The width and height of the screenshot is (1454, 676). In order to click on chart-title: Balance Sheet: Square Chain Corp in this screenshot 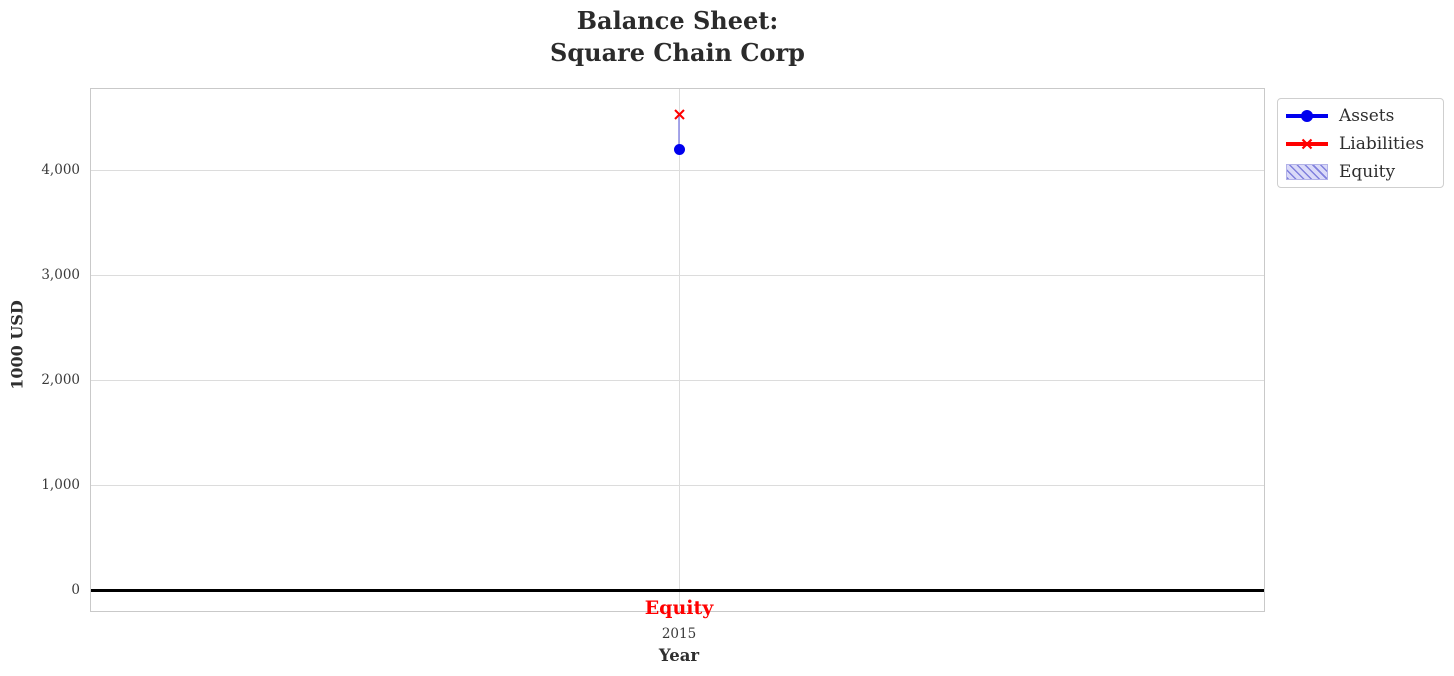, I will do `click(677, 37)`.